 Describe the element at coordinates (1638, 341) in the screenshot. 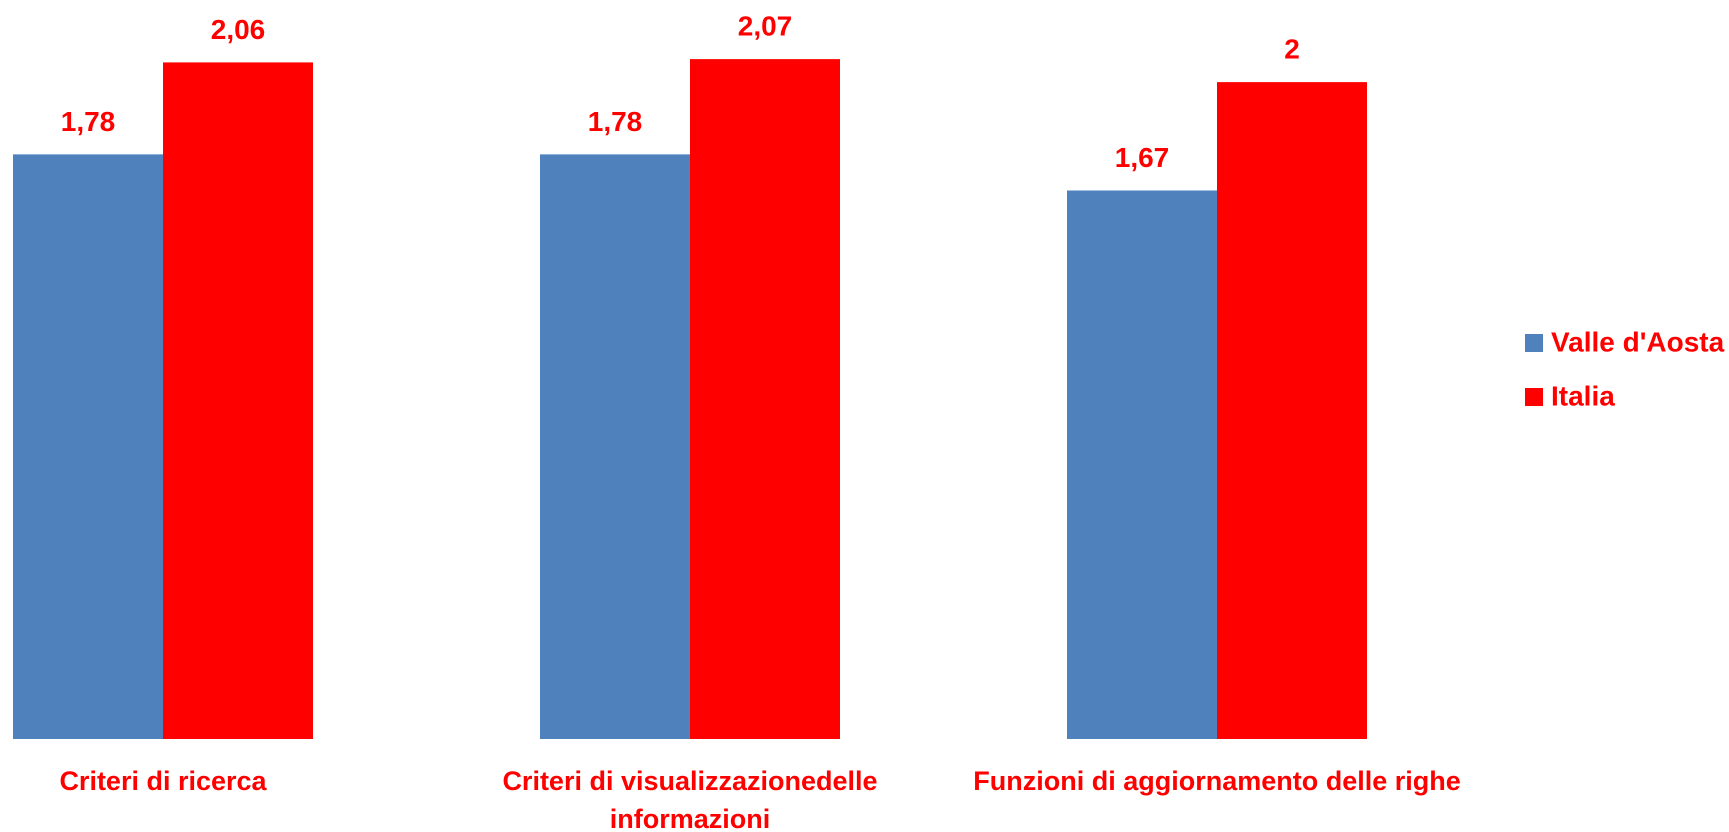

I see `legend-label: Valle d'Aosta` at that location.